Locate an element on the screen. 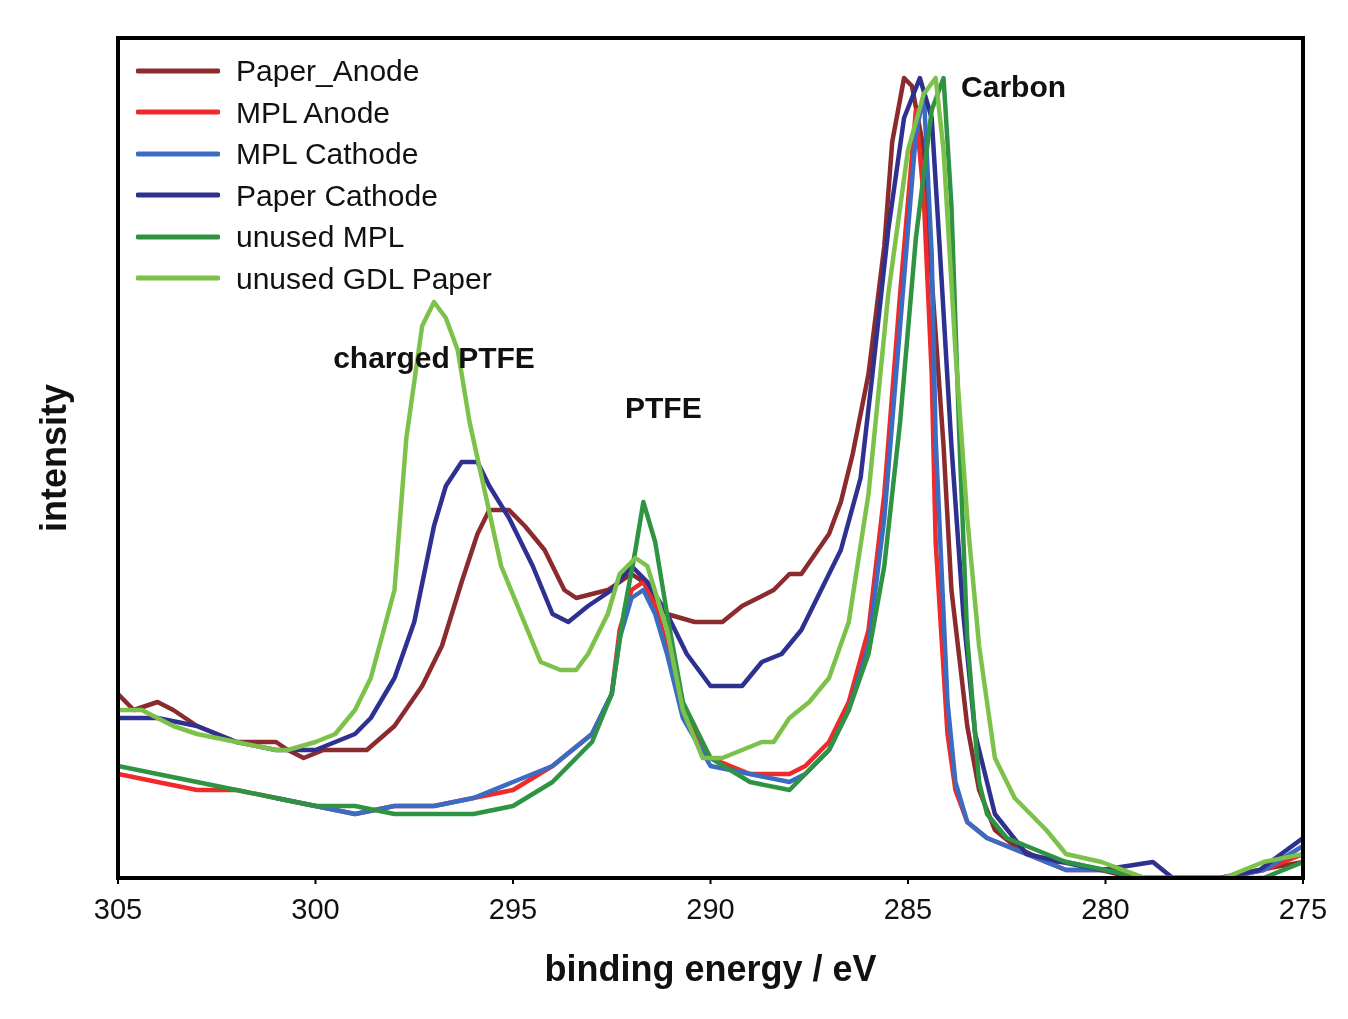 The height and width of the screenshot is (1019, 1348). annotation: PTFE is located at coordinates (663, 407).